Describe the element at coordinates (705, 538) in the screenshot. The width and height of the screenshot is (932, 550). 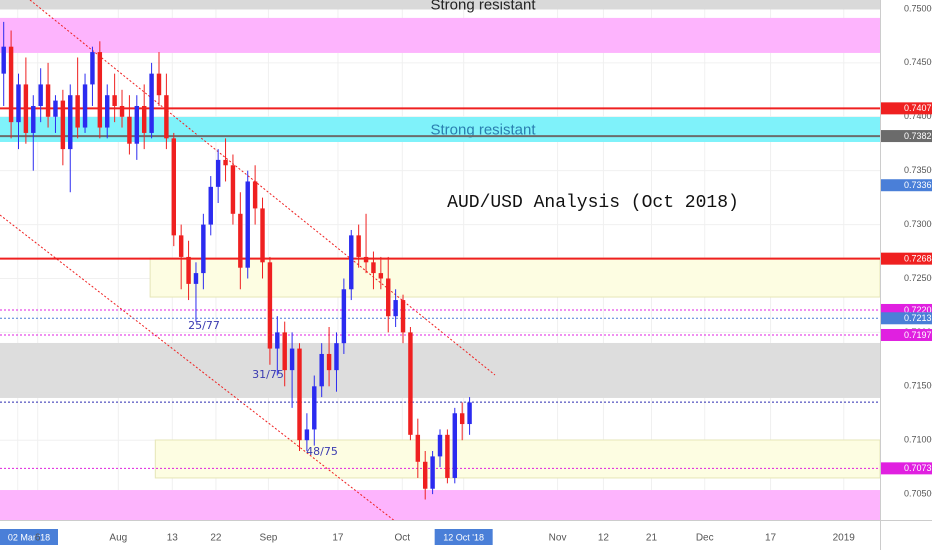
I see `x-tick-label: Dec` at that location.